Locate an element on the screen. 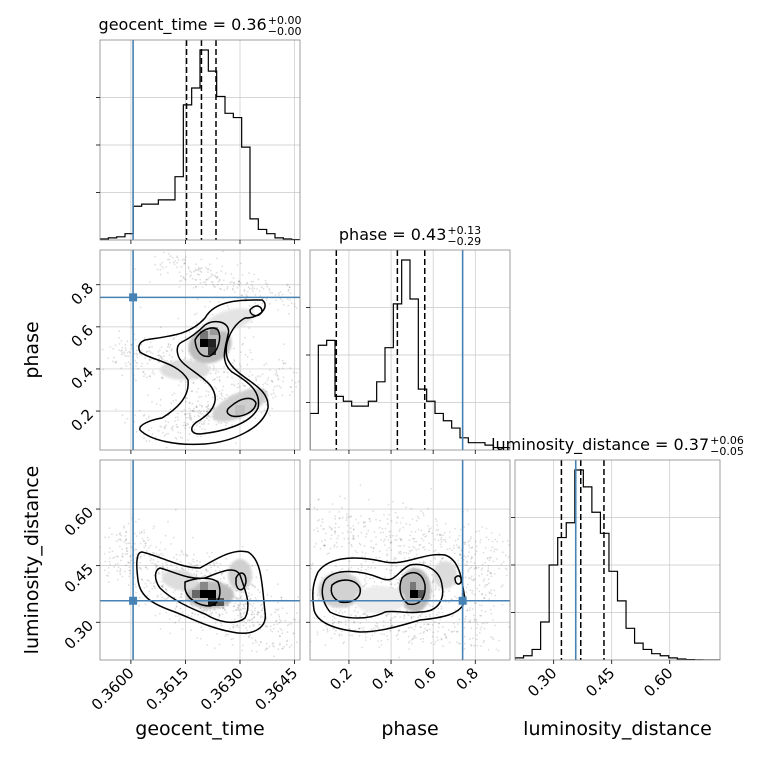  truth-marker is located at coordinates (133, 600).